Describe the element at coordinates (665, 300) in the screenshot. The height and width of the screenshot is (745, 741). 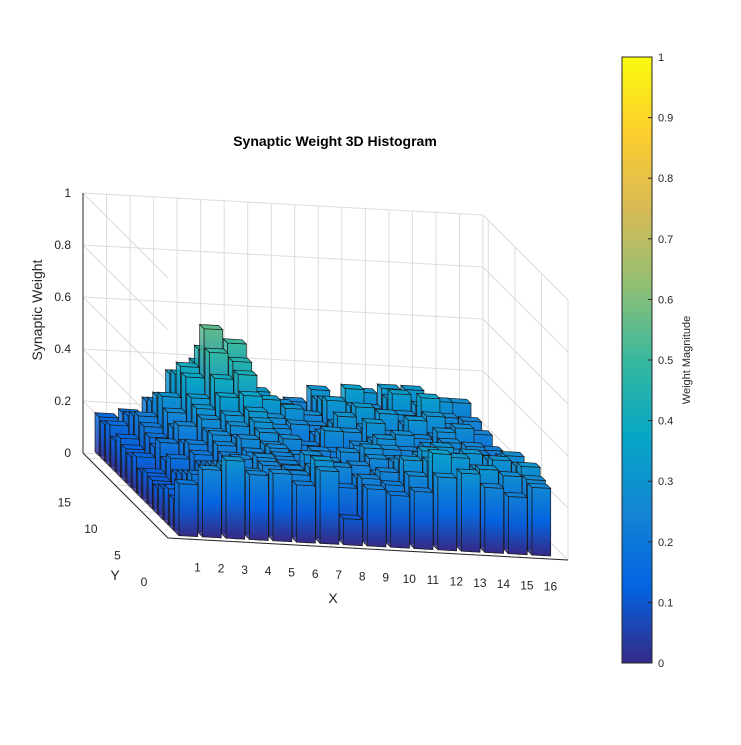
I see `colorbar-tick-label: 0.6` at that location.